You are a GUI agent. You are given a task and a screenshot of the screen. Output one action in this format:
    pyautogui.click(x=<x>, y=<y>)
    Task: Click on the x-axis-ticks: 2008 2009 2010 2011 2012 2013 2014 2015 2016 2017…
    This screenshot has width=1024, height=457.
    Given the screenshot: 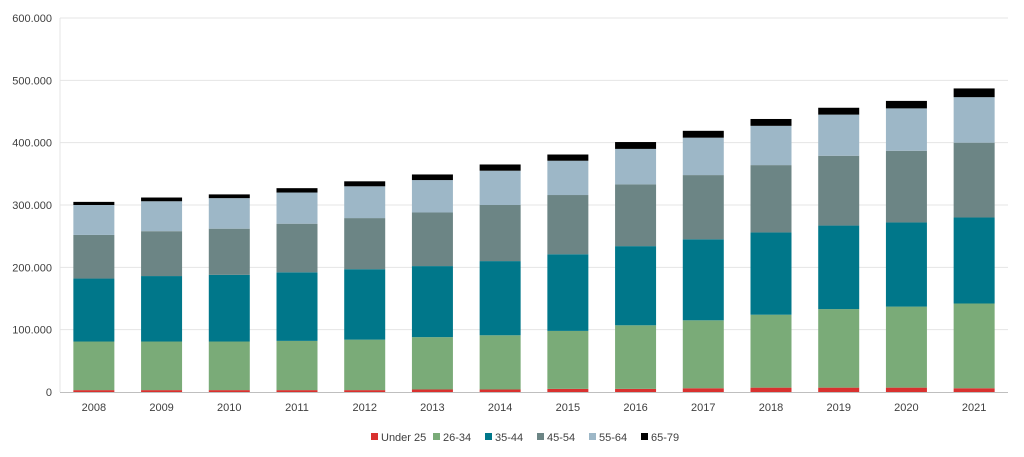 What is the action you would take?
    pyautogui.click(x=534, y=408)
    